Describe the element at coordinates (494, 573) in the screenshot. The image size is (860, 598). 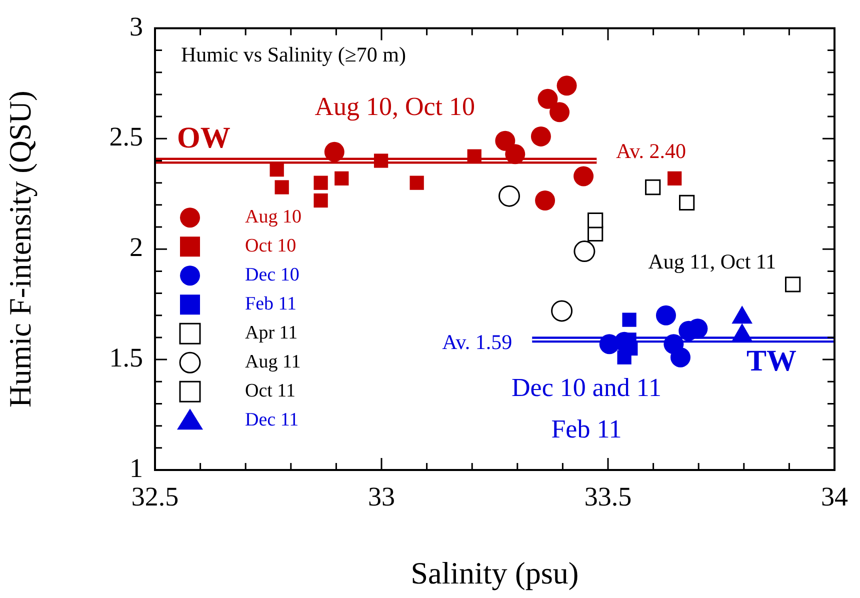
I see `x-axis-title: Salinity (psu)` at that location.